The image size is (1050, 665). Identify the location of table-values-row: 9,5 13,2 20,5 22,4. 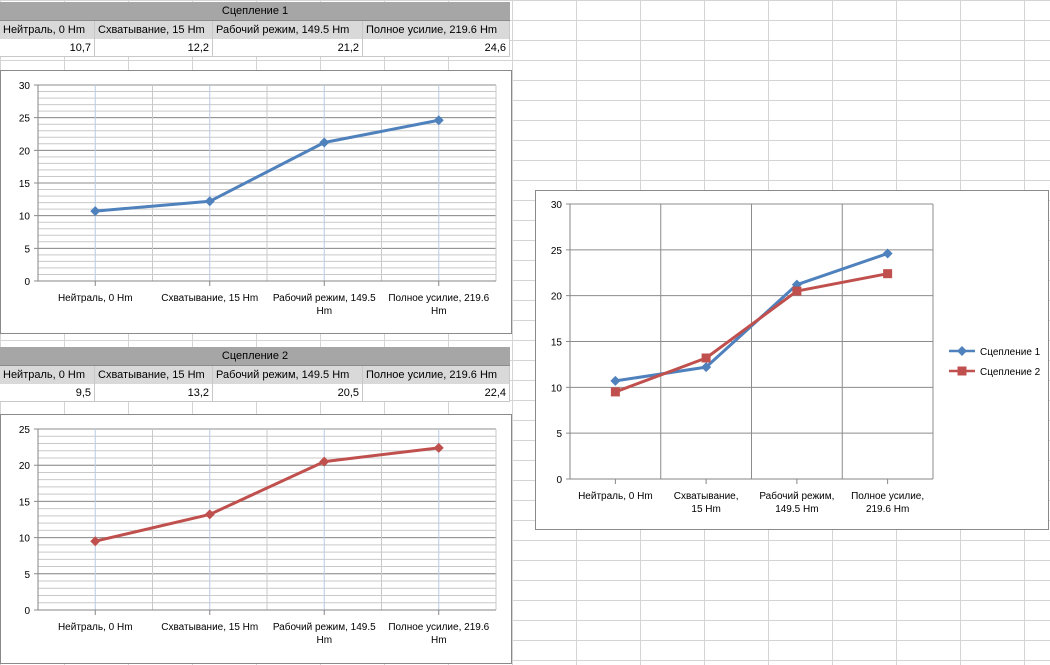
(255, 393).